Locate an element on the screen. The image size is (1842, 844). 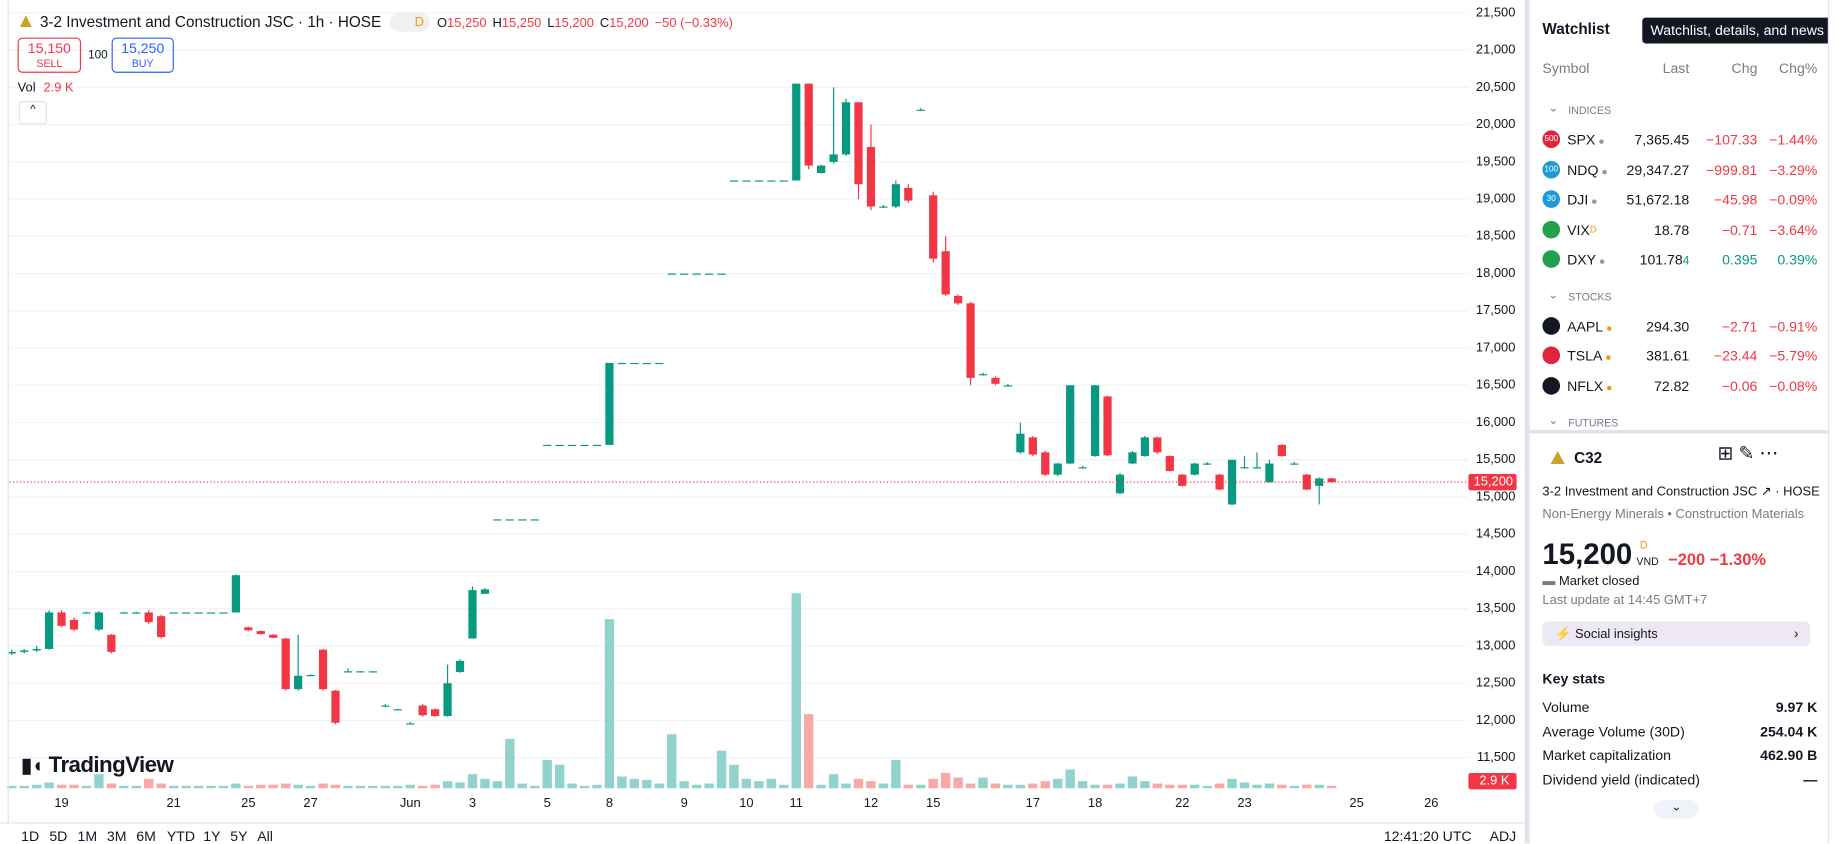
x-tick-label: 26 is located at coordinates (1431, 802).